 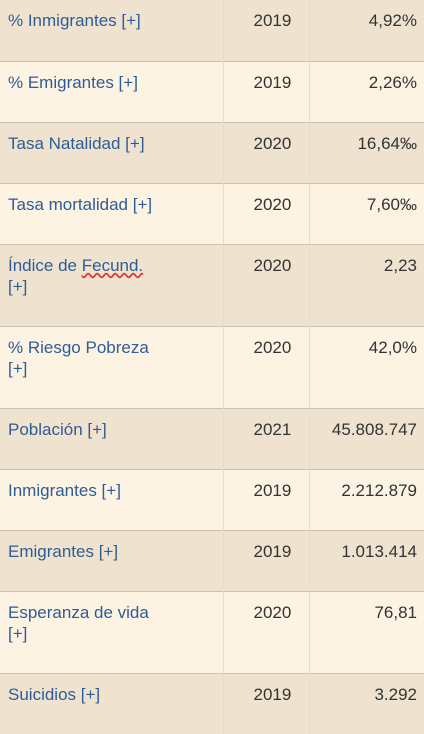 I want to click on row-year: 2021, so click(x=266, y=438).